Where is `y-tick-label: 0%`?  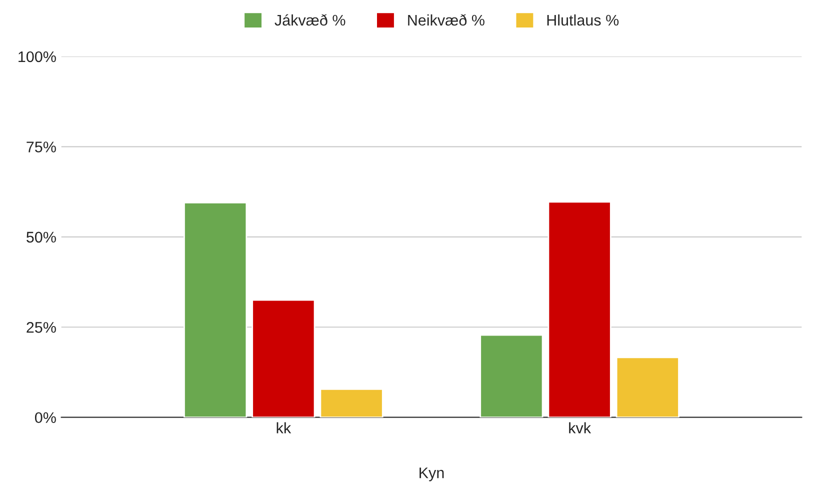 y-tick-label: 0% is located at coordinates (45, 418).